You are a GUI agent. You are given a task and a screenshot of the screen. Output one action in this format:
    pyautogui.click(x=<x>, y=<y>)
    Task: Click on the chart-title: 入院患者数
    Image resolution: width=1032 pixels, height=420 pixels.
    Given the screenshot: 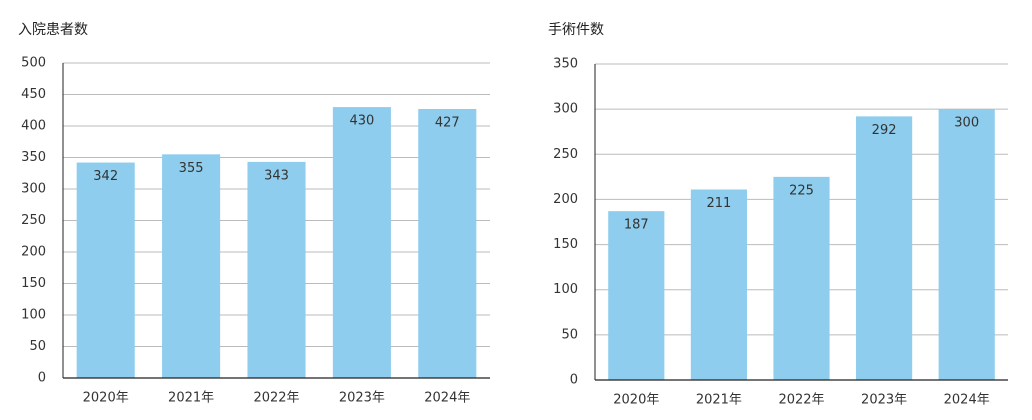 What is the action you would take?
    pyautogui.click(x=53, y=30)
    